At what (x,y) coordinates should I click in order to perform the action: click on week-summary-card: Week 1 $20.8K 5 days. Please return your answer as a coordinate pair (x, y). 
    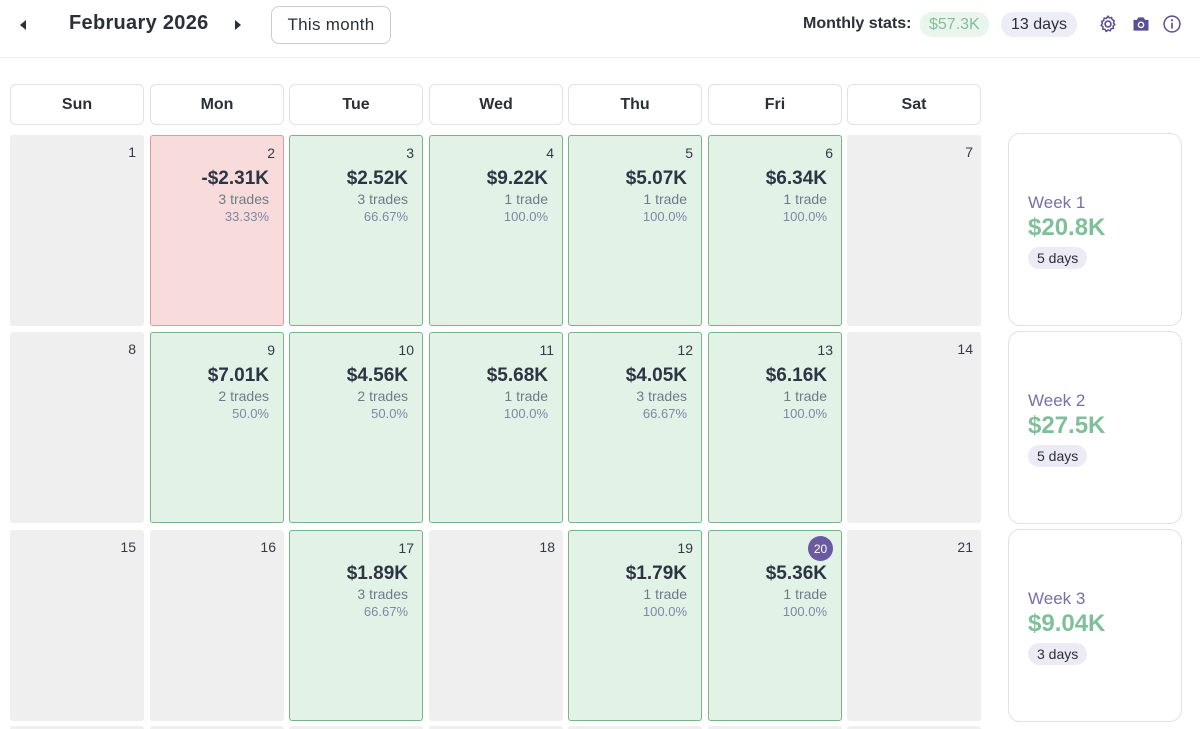
    Looking at the image, I should click on (1095, 229).